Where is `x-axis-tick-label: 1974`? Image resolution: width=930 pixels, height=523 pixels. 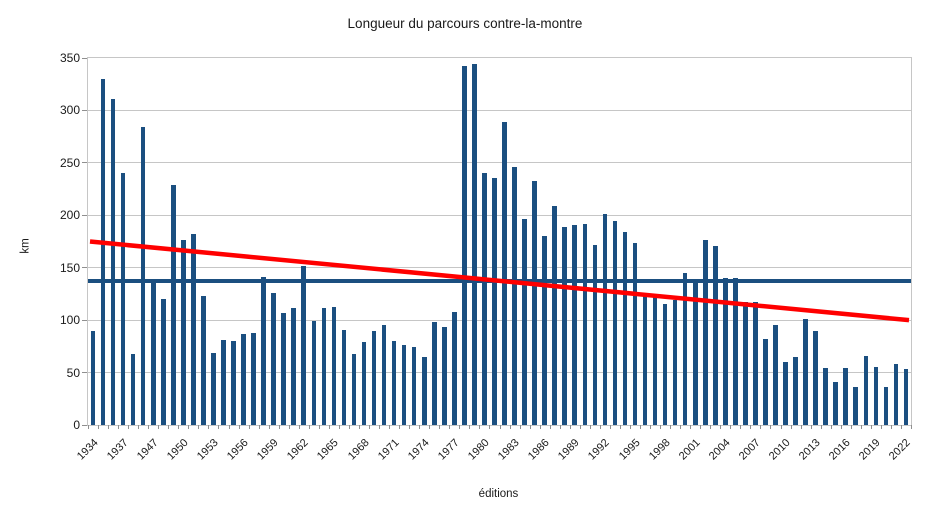
x-axis-tick-label: 1974 is located at coordinates (418, 449).